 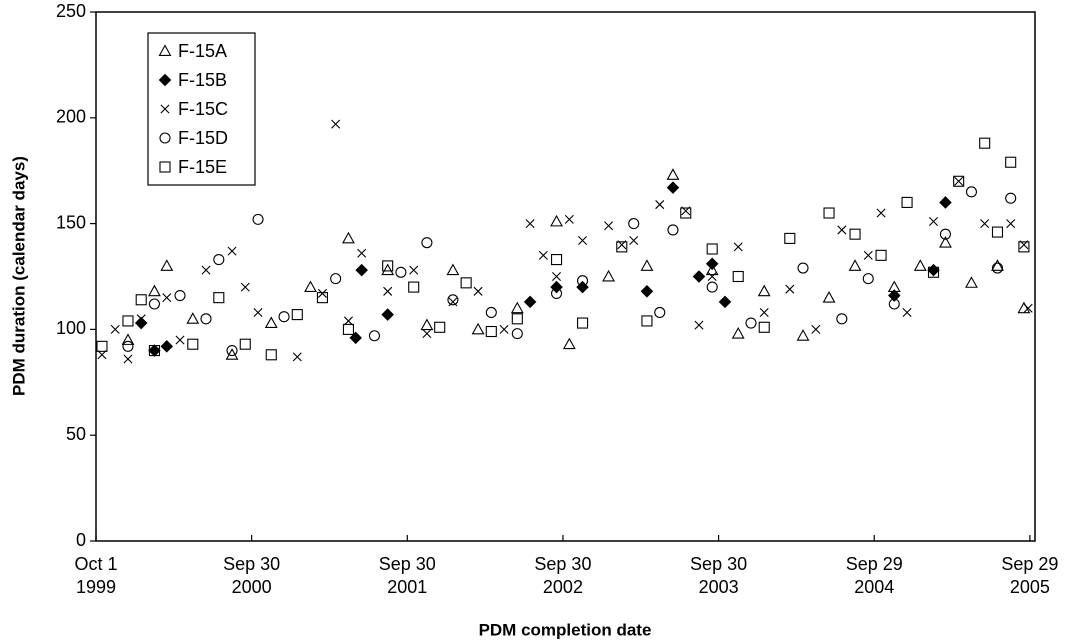 What do you see at coordinates (95, 564) in the screenshot?
I see `x-tick-label: Oct 1` at bounding box center [95, 564].